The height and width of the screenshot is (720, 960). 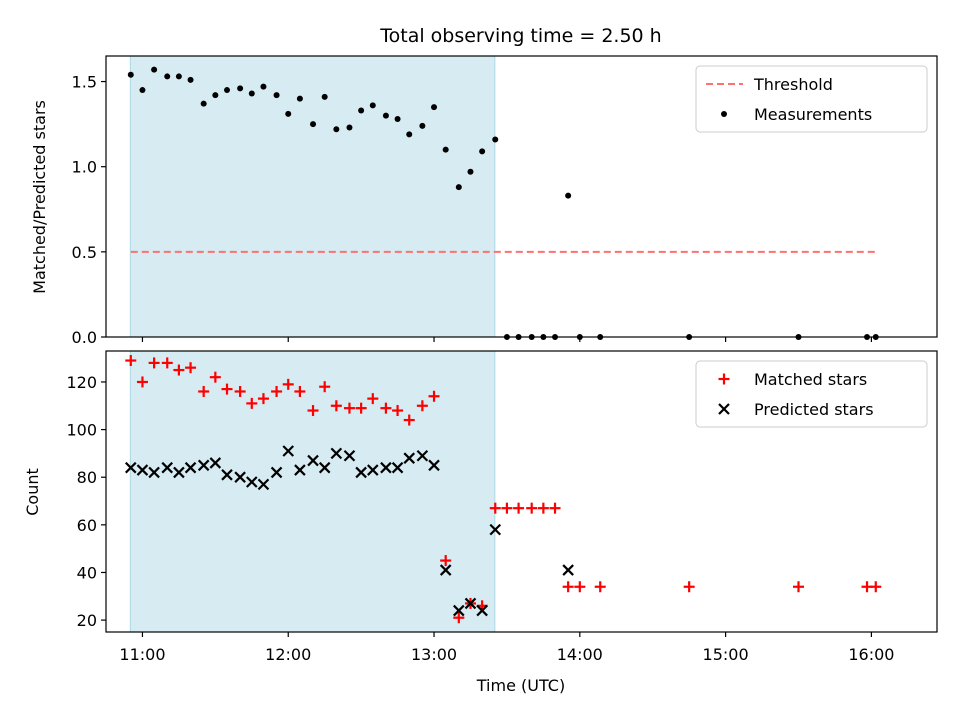 I want to click on legend-entry: Measurements, so click(x=813, y=114).